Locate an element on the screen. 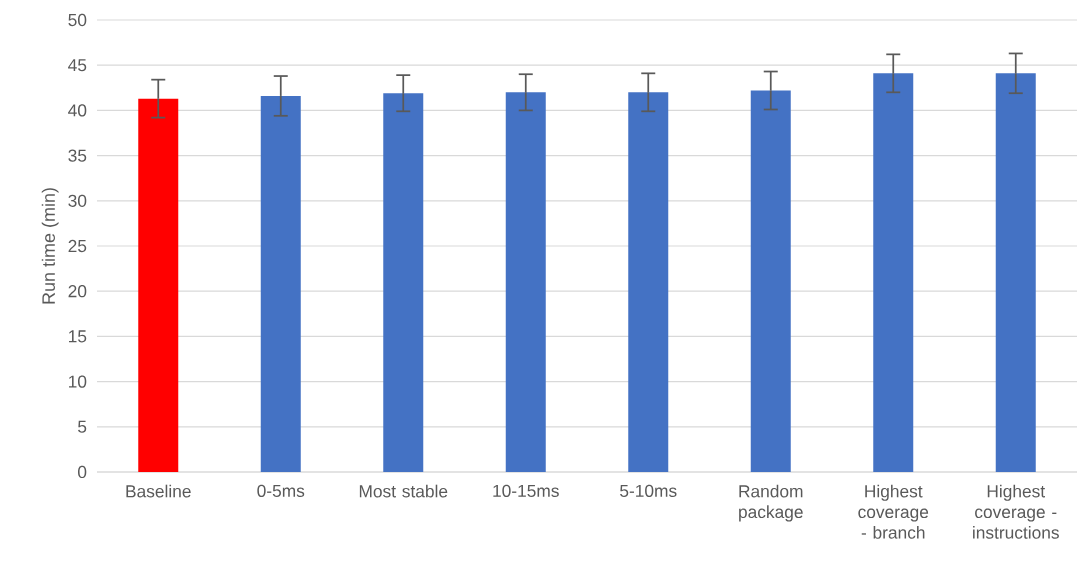 This screenshot has width=1084, height=581. y-tick-label: 50 is located at coordinates (77, 20).